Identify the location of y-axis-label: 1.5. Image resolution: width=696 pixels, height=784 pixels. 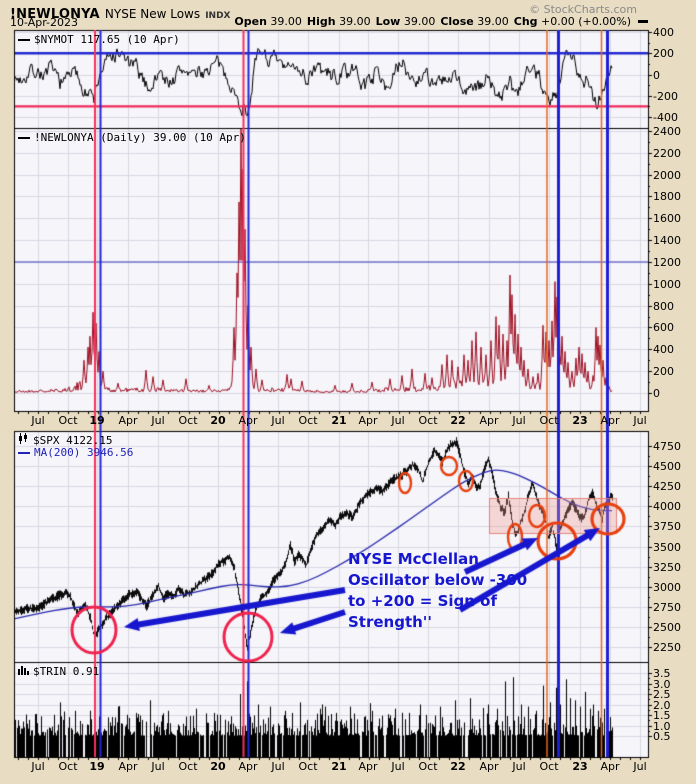
(662, 715).